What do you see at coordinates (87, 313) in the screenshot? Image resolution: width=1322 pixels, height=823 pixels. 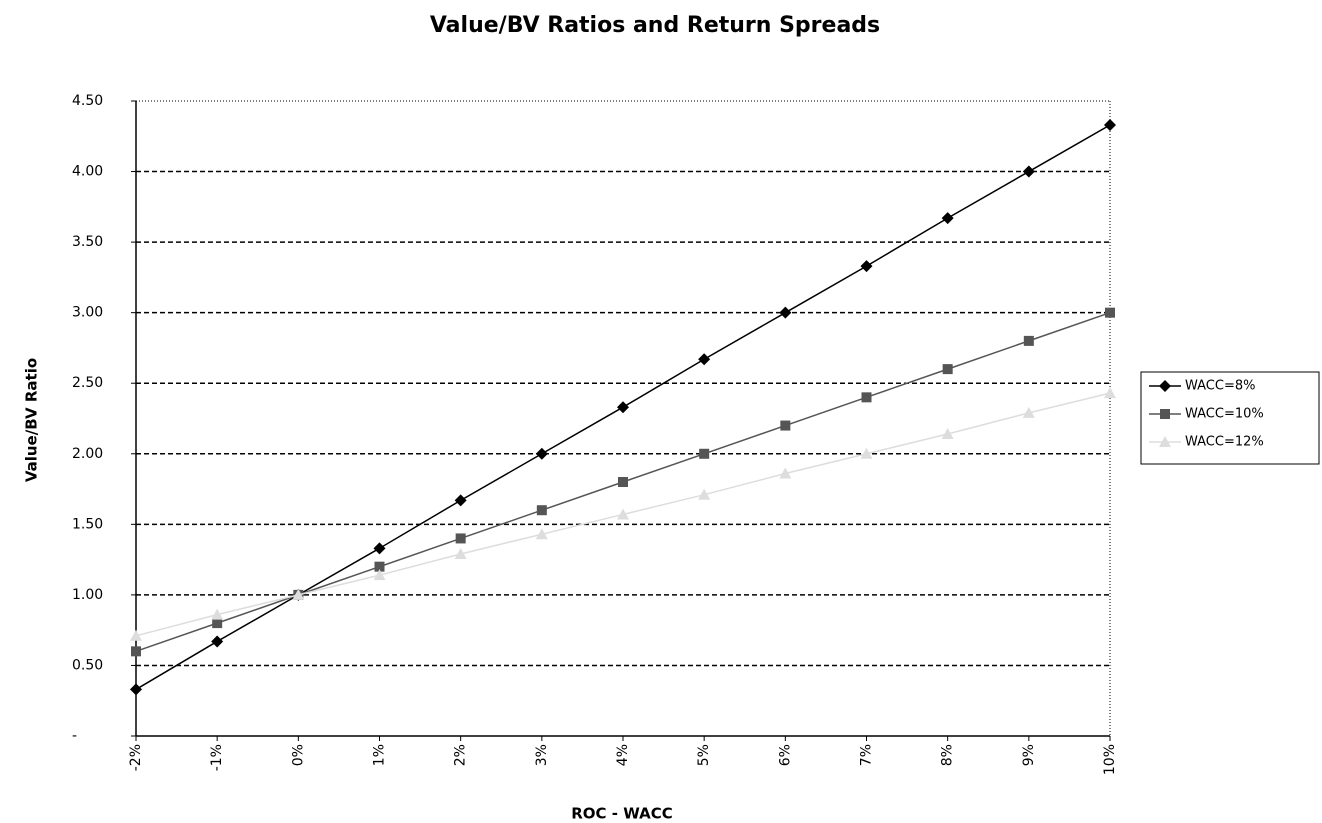 I see `y-tick-label: 3.00` at bounding box center [87, 313].